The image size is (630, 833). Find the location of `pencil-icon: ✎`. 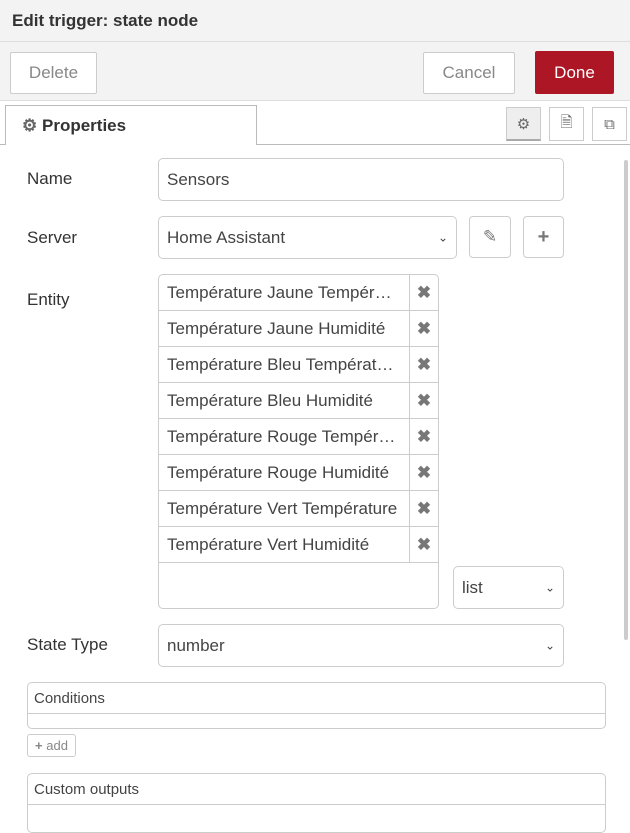

pencil-icon: ✎ is located at coordinates (490, 236).